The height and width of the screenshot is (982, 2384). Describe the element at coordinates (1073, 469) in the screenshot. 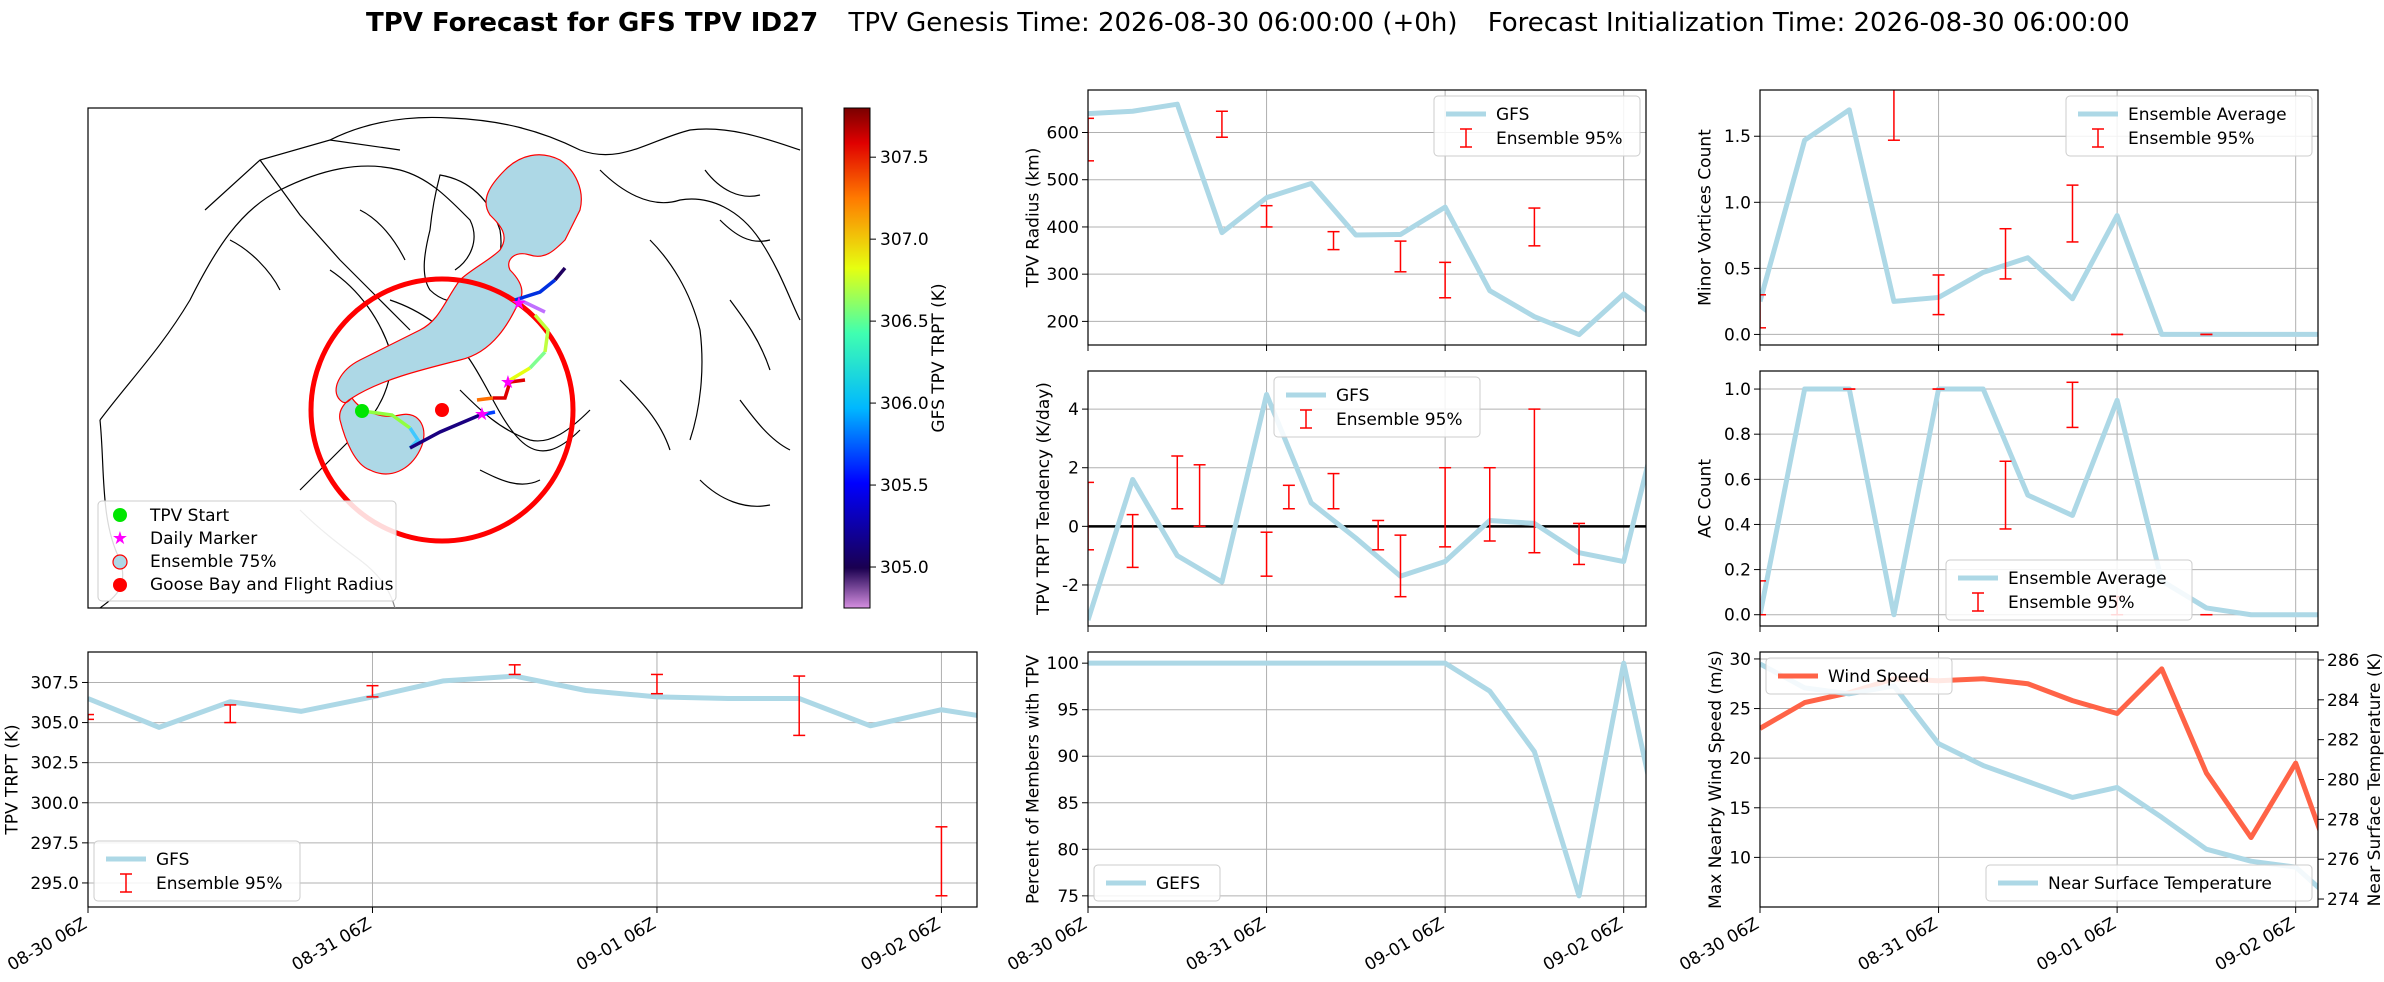

I see `y-tick-label: 2` at that location.